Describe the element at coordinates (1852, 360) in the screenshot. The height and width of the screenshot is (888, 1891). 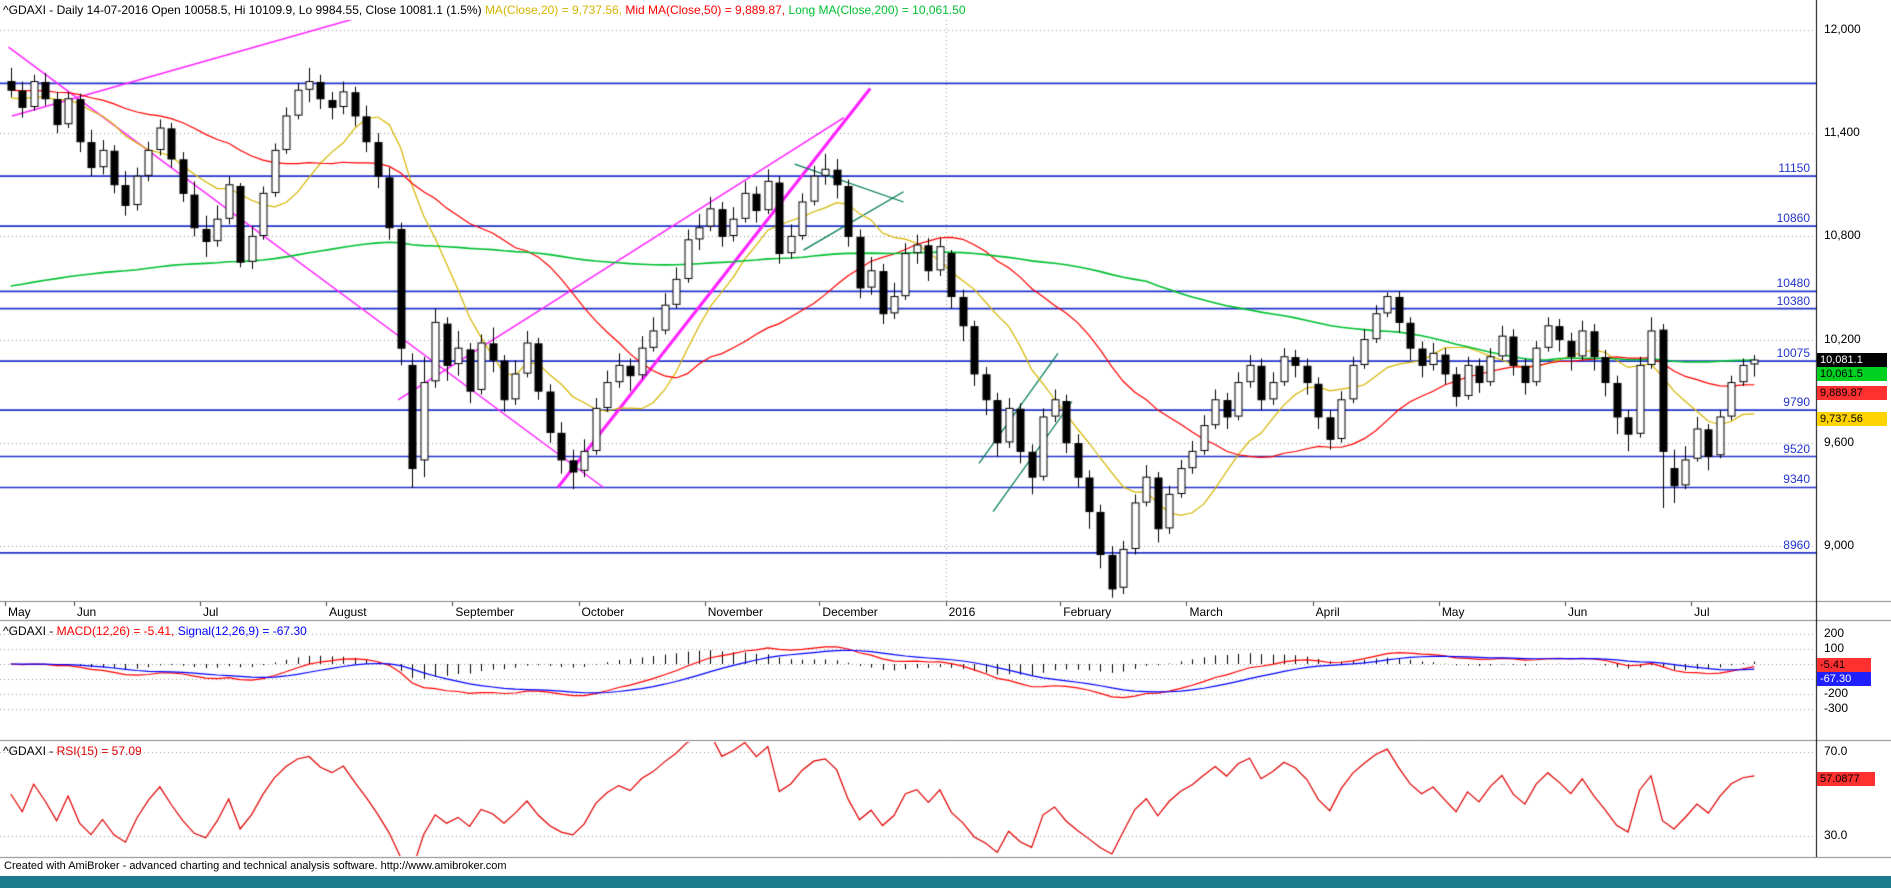
I see `last-close-price-box: 10,081.1` at that location.